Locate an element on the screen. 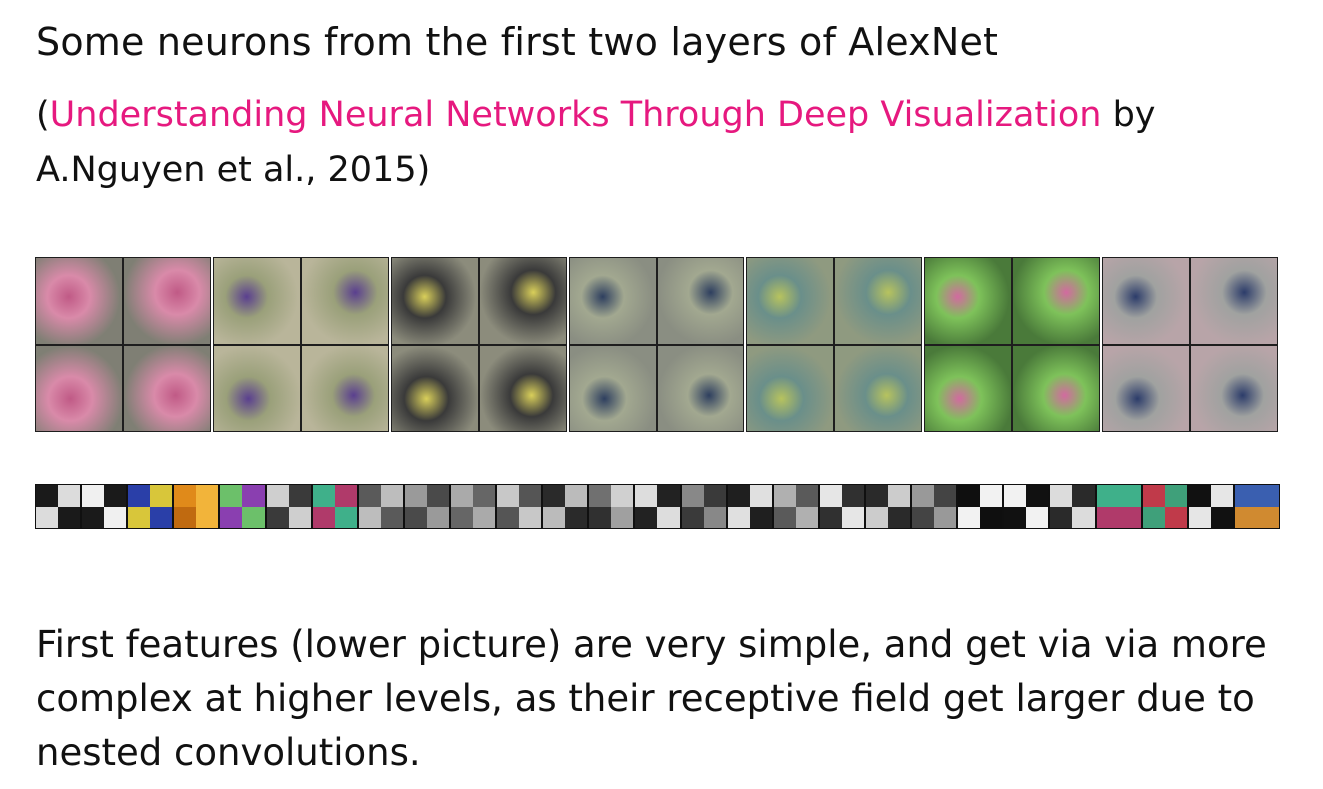  neuron-group-purple-blue is located at coordinates (300, 344).